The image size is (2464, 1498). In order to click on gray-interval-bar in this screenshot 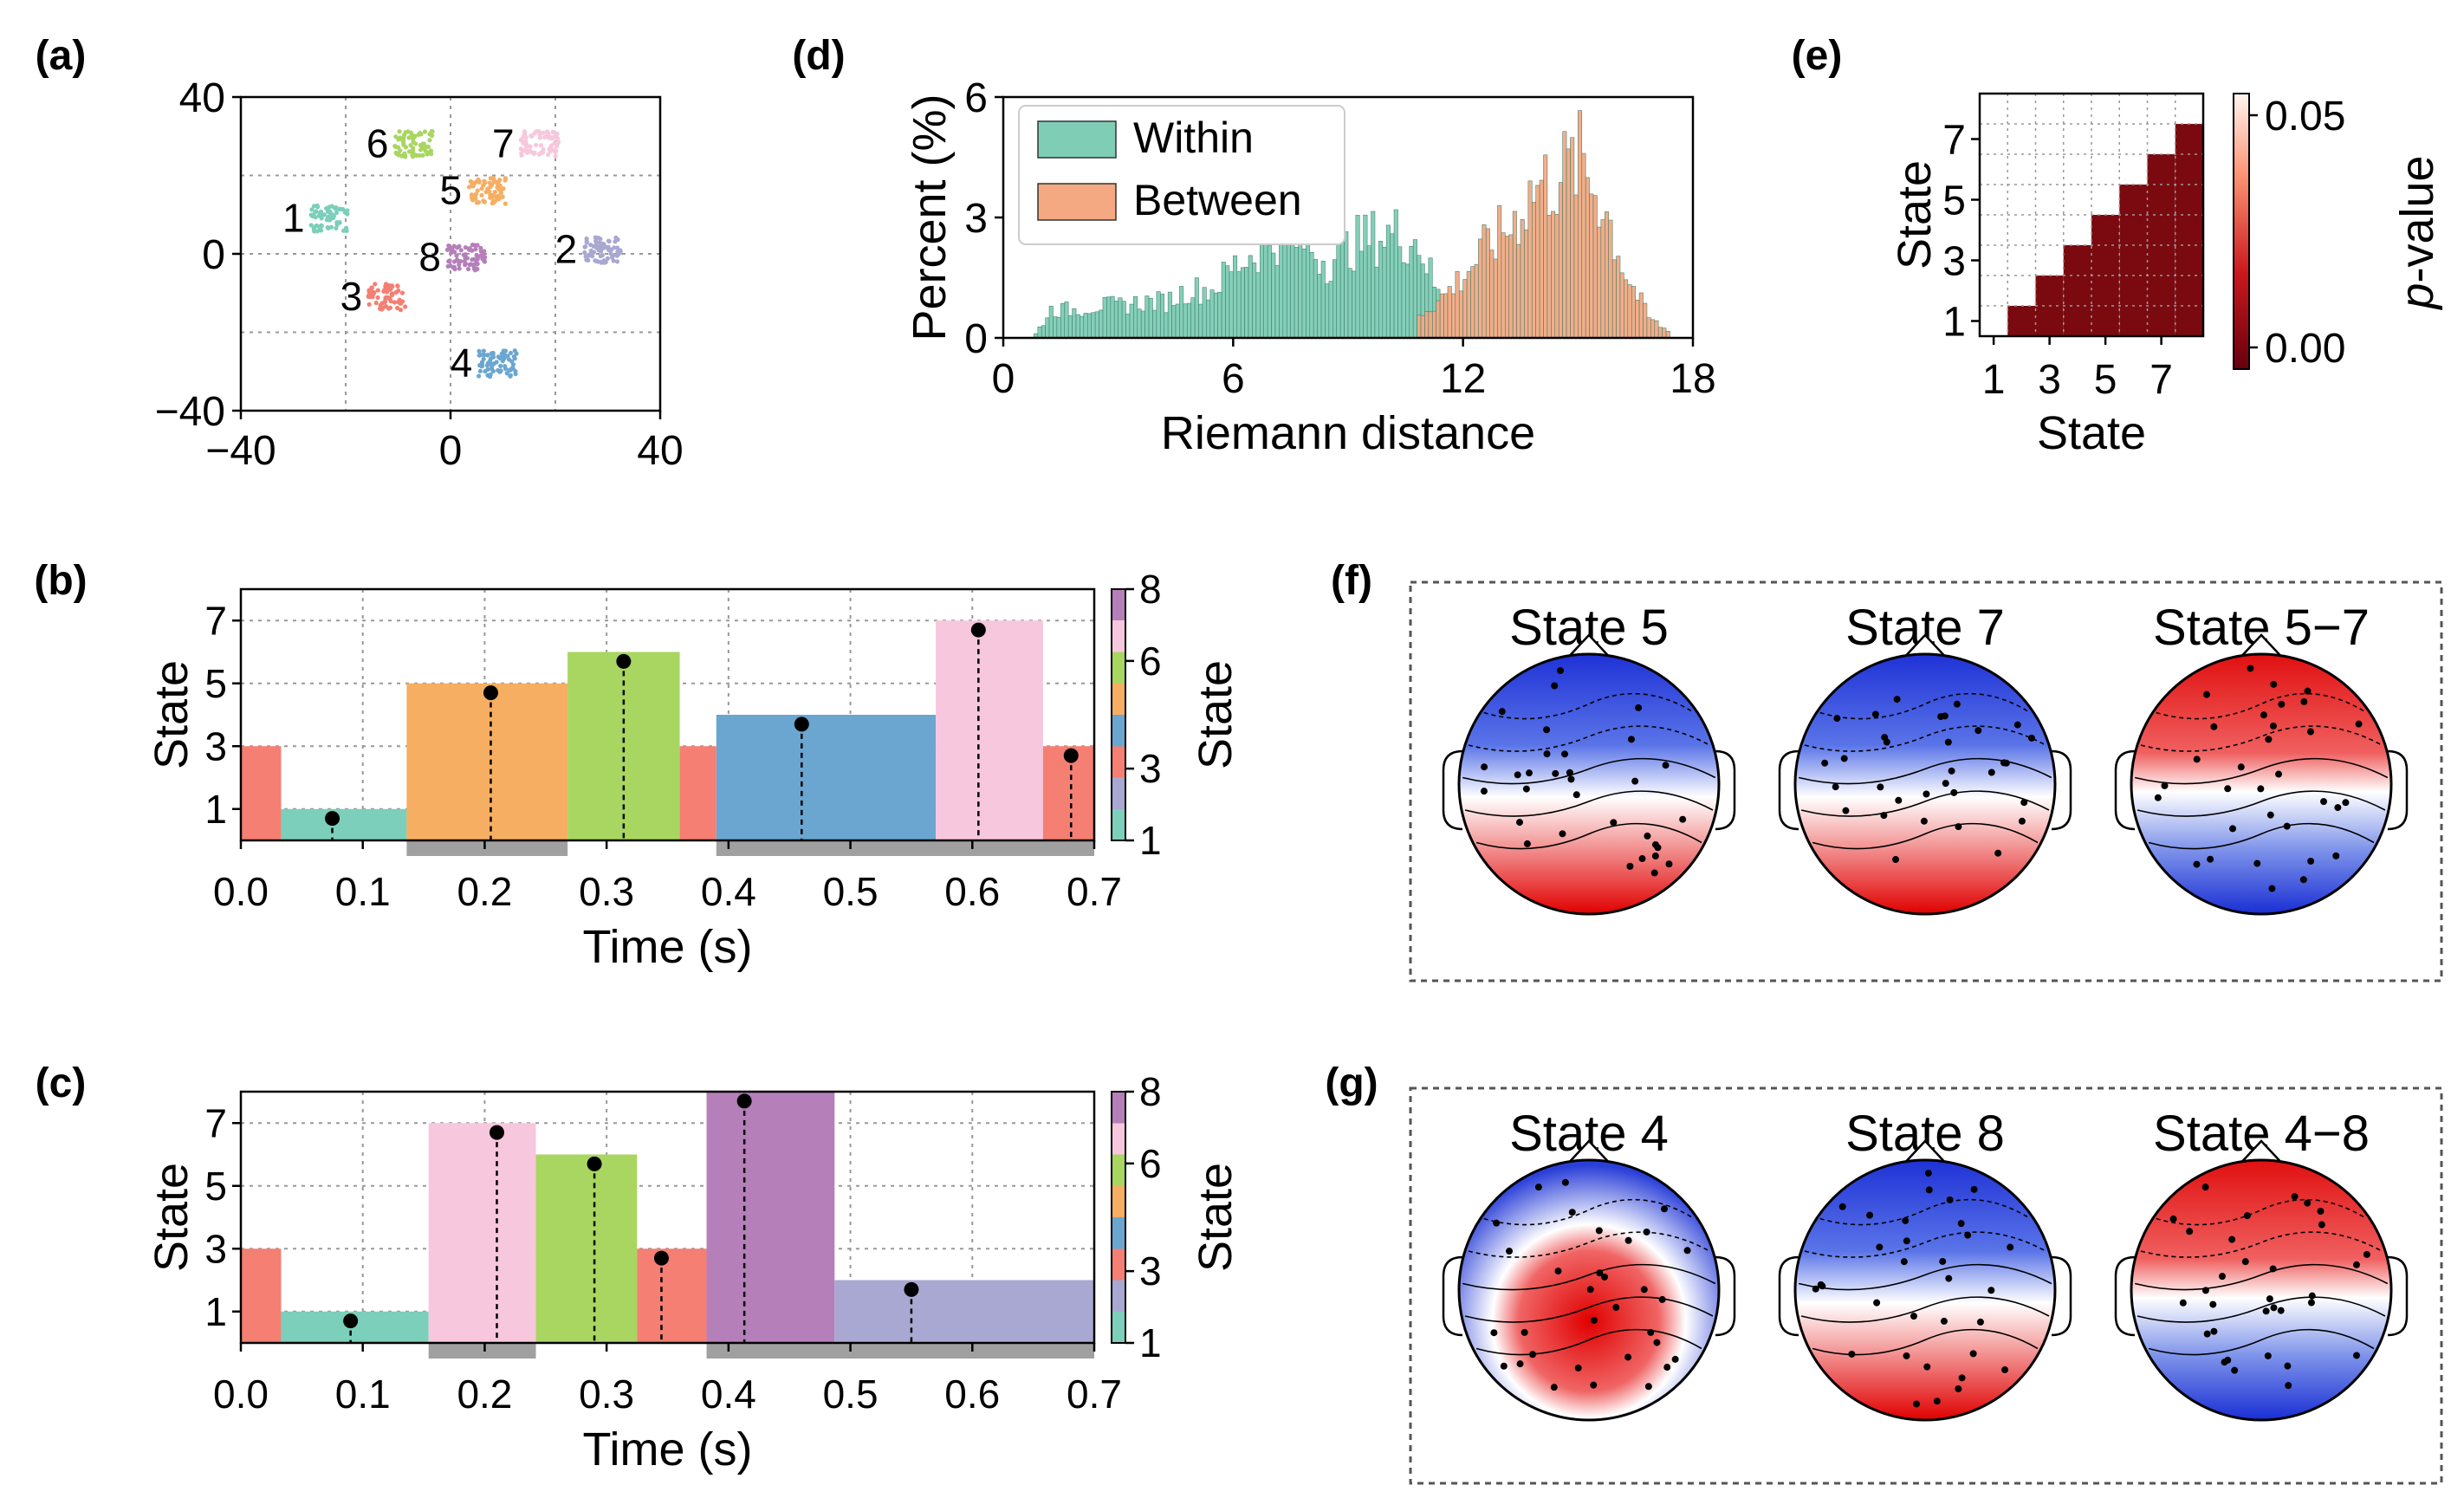, I will do `click(900, 1351)`.